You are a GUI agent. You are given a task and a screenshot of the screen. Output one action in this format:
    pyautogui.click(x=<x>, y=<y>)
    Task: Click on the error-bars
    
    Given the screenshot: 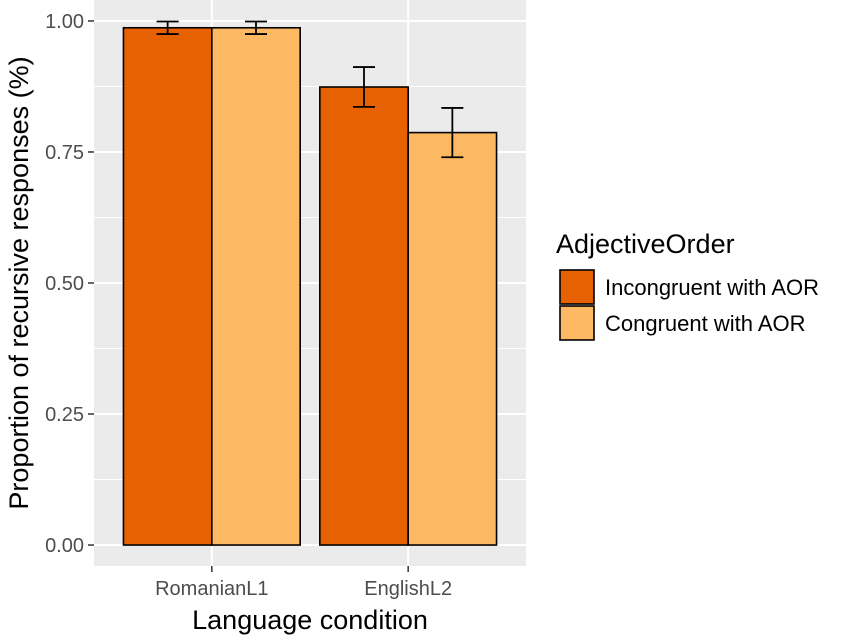 What is the action you would take?
    pyautogui.click(x=310, y=89)
    